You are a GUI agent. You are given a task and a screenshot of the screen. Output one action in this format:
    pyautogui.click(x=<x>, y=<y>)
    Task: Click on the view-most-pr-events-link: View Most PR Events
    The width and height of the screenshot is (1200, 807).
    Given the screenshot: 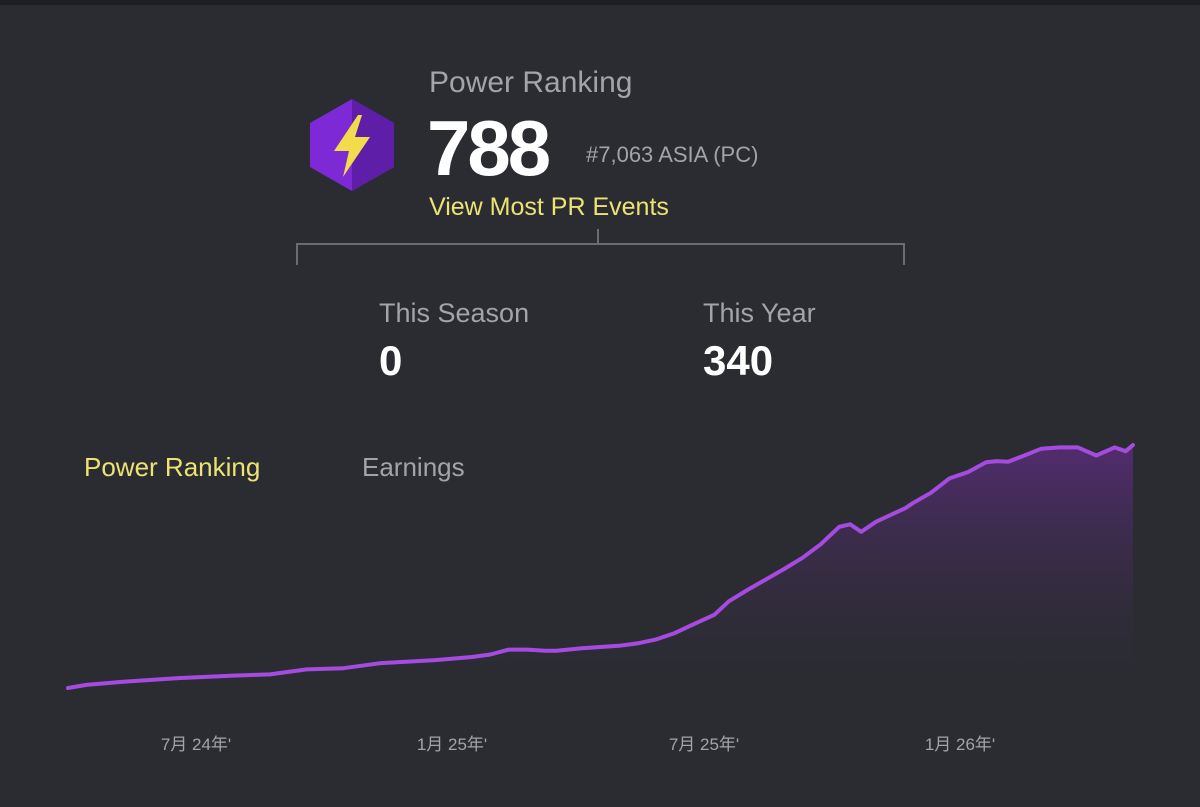 What is the action you would take?
    pyautogui.click(x=549, y=207)
    